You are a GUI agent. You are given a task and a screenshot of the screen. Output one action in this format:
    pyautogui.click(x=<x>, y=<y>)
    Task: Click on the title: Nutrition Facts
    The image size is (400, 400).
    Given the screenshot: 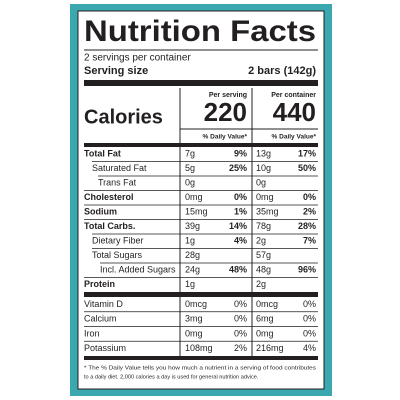 What is the action you would take?
    pyautogui.click(x=200, y=31)
    